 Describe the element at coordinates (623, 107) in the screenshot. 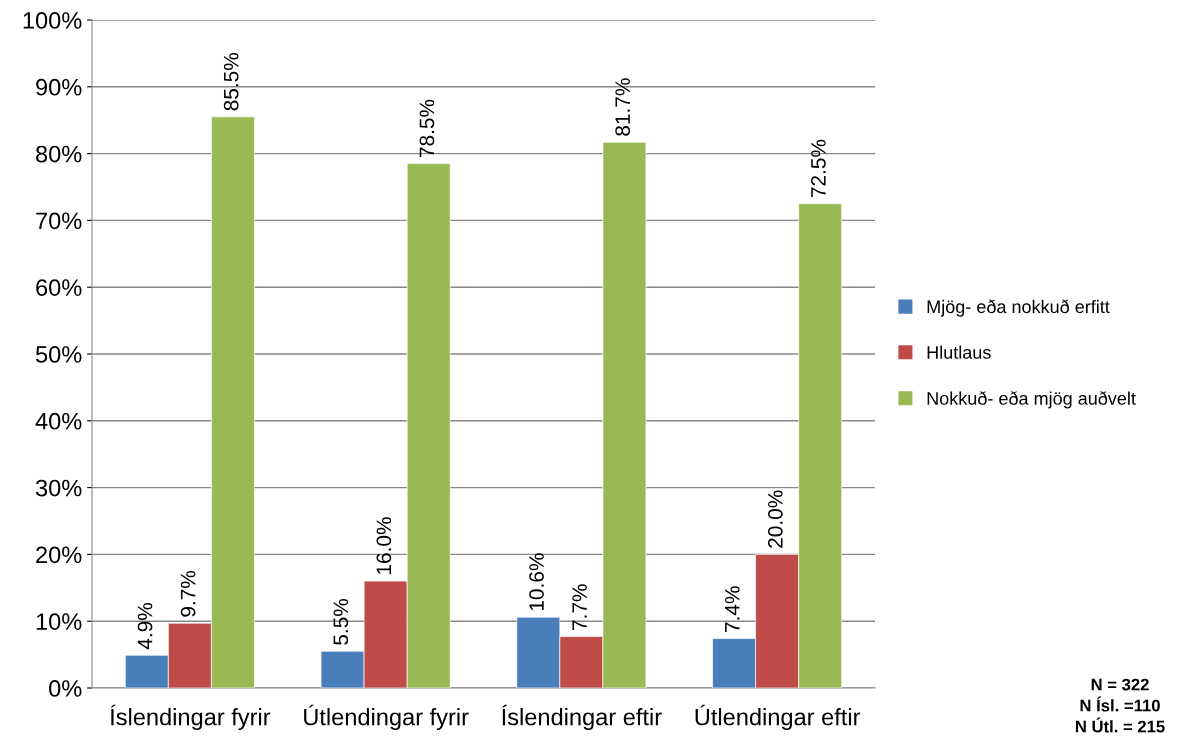

I see `data-label: 81.7%` at that location.